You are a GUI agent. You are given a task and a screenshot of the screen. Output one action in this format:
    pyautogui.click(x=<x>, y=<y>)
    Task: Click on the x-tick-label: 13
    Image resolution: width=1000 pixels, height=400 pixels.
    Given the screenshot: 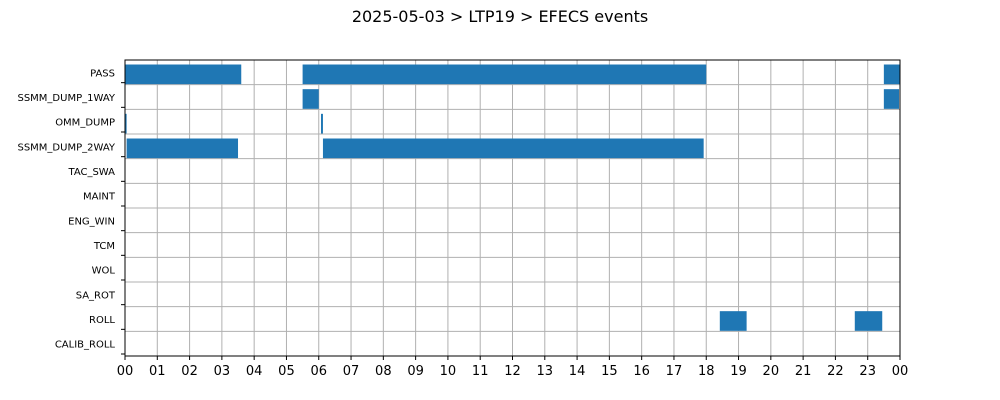 What is the action you would take?
    pyautogui.click(x=545, y=371)
    